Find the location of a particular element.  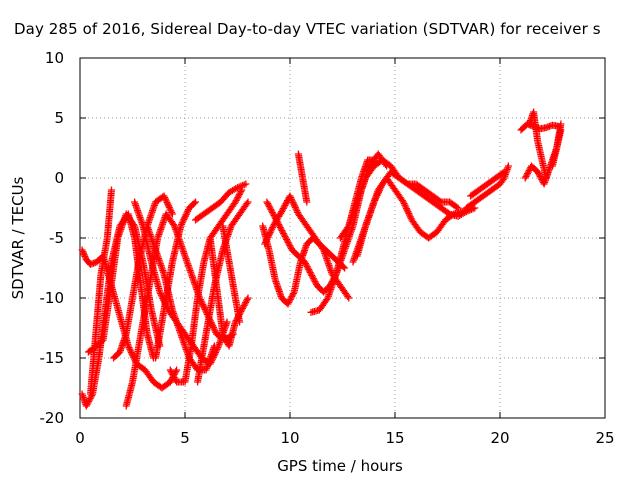

y-tick-label: -10 is located at coordinates (52, 298).